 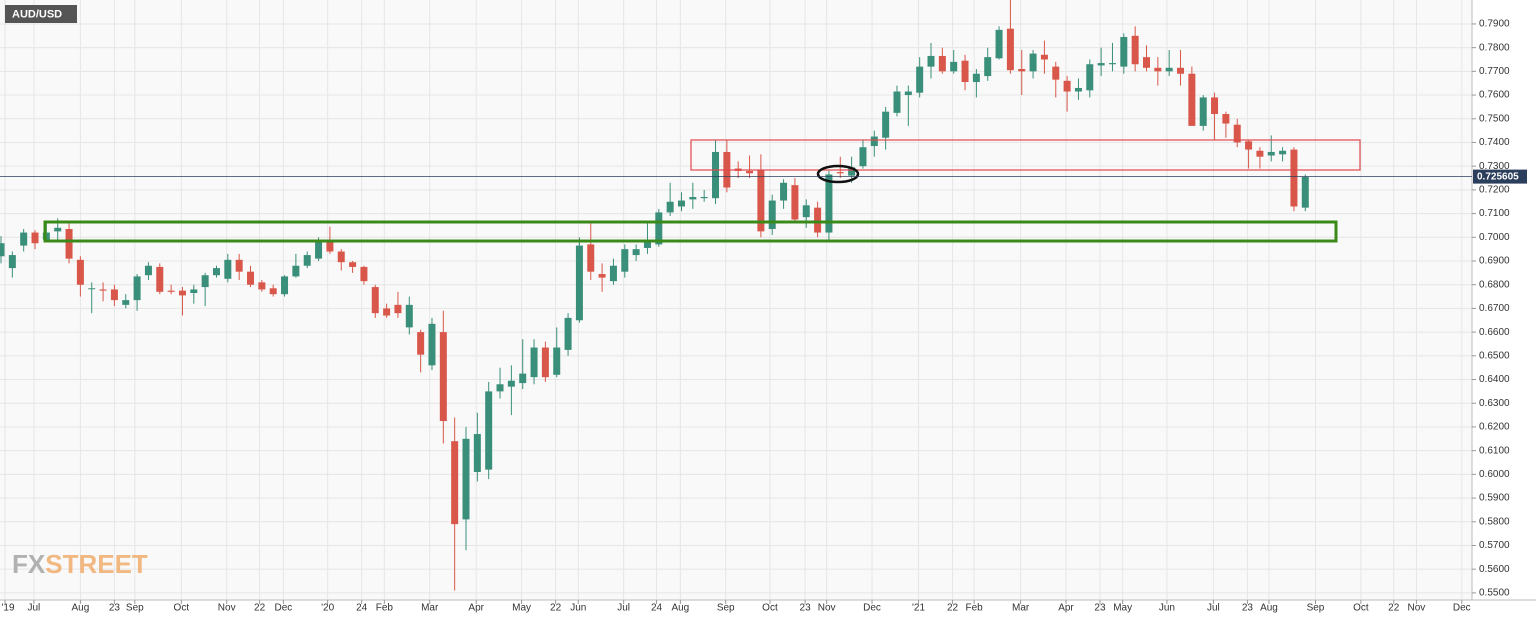 What do you see at coordinates (1494, 308) in the screenshot?
I see `y-tick-label: 0.6700` at bounding box center [1494, 308].